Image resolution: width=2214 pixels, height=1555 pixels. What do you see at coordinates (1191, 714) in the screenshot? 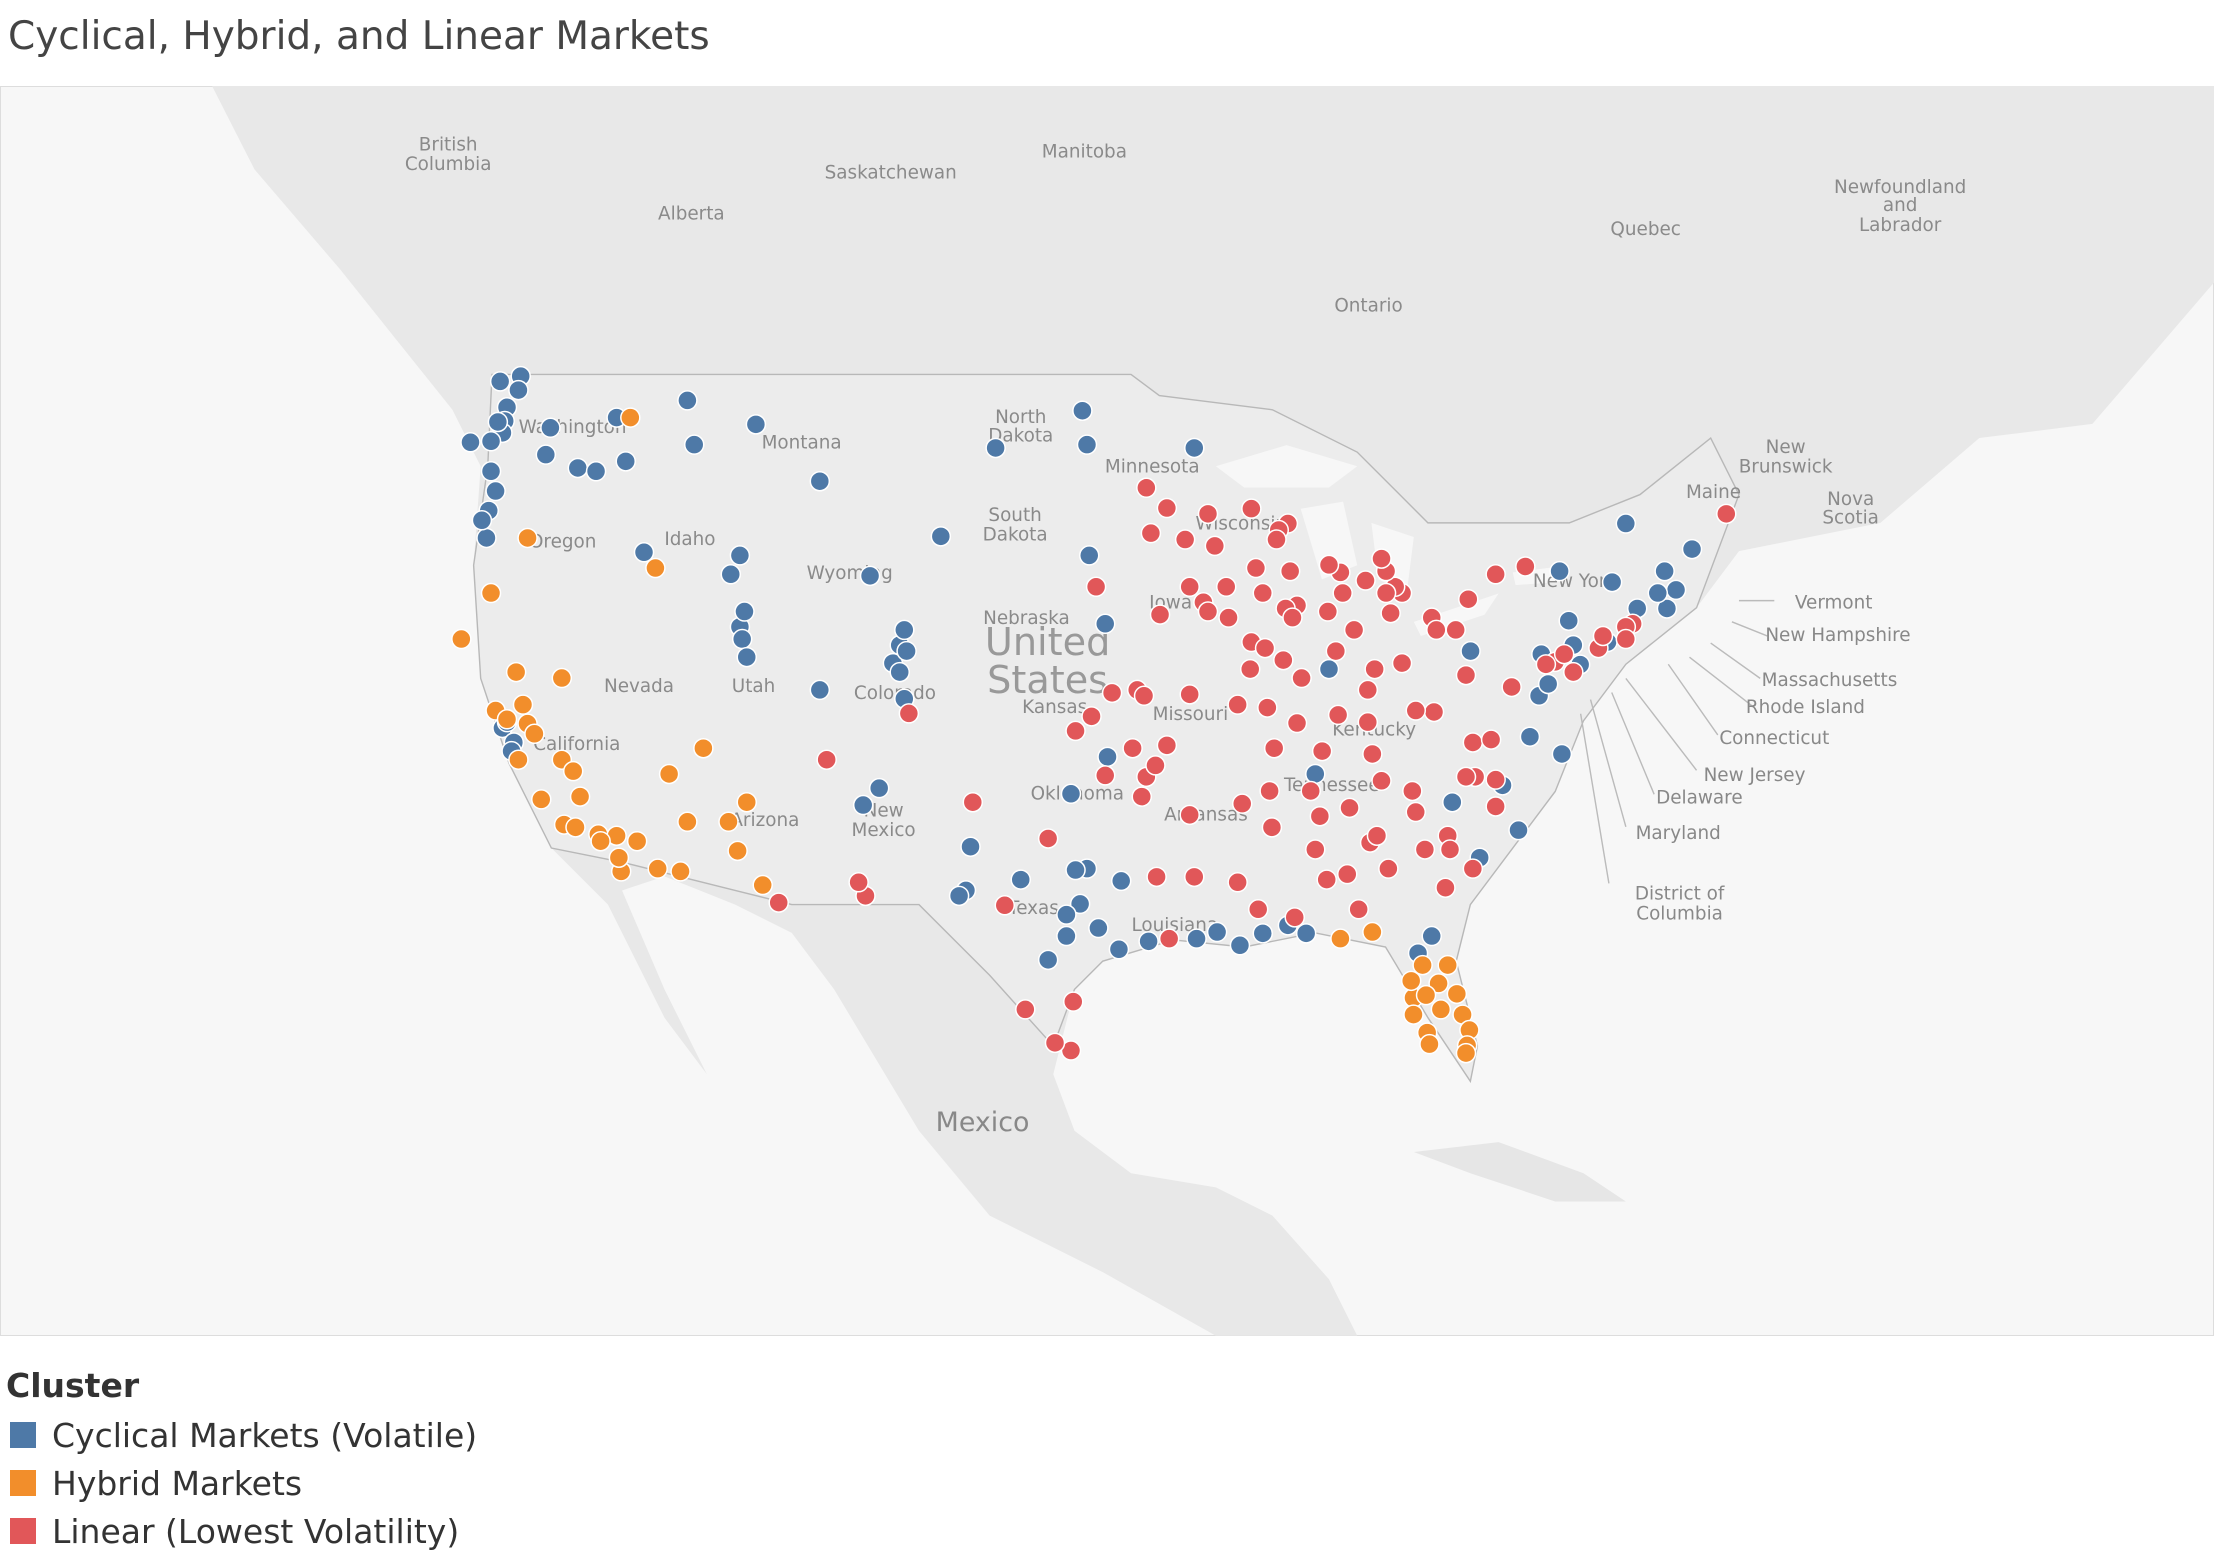
I see `map-label: Missouri` at bounding box center [1191, 714].